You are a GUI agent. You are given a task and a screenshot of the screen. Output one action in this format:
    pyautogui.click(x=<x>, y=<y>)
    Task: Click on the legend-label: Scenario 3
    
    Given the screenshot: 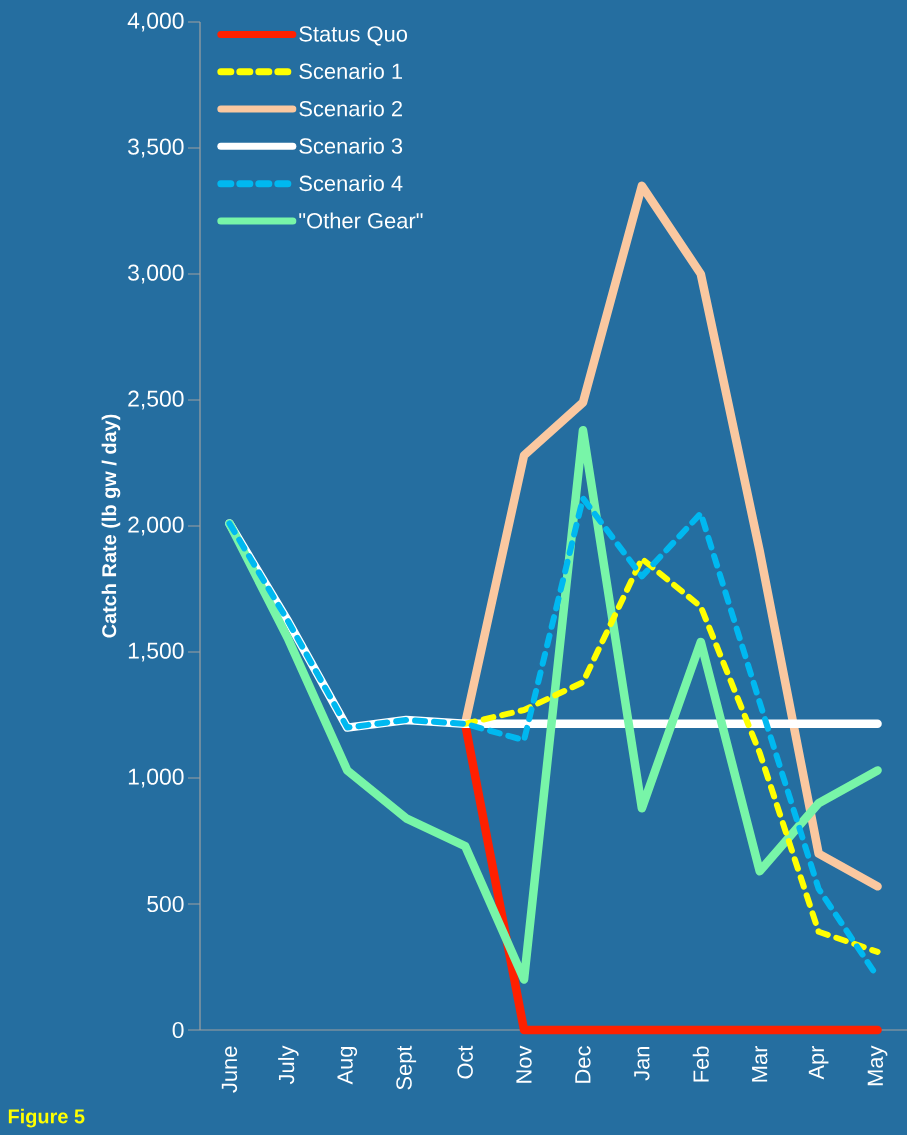 What is the action you would take?
    pyautogui.click(x=351, y=145)
    